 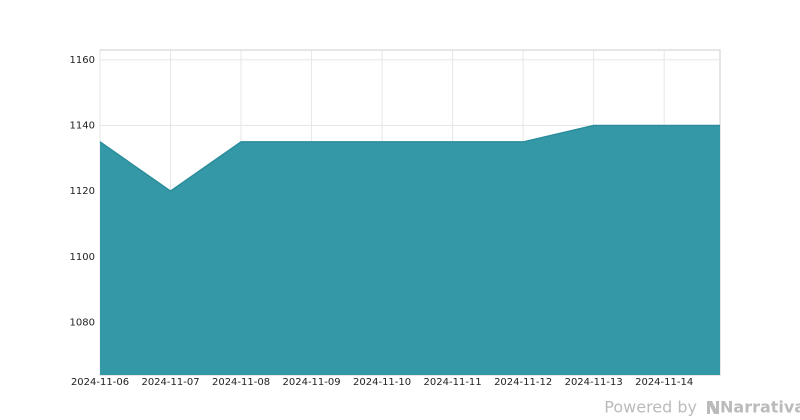 What do you see at coordinates (170, 382) in the screenshot?
I see `x-tick-label: 2024-11-07` at bounding box center [170, 382].